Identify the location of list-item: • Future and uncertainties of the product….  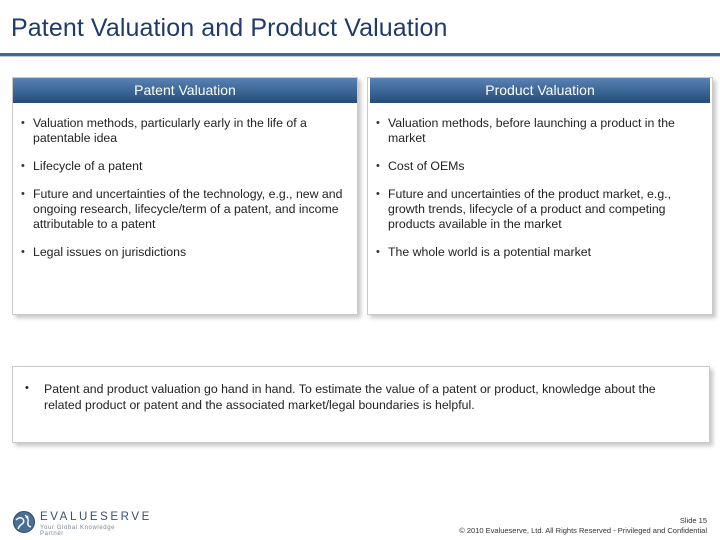
(523, 209).